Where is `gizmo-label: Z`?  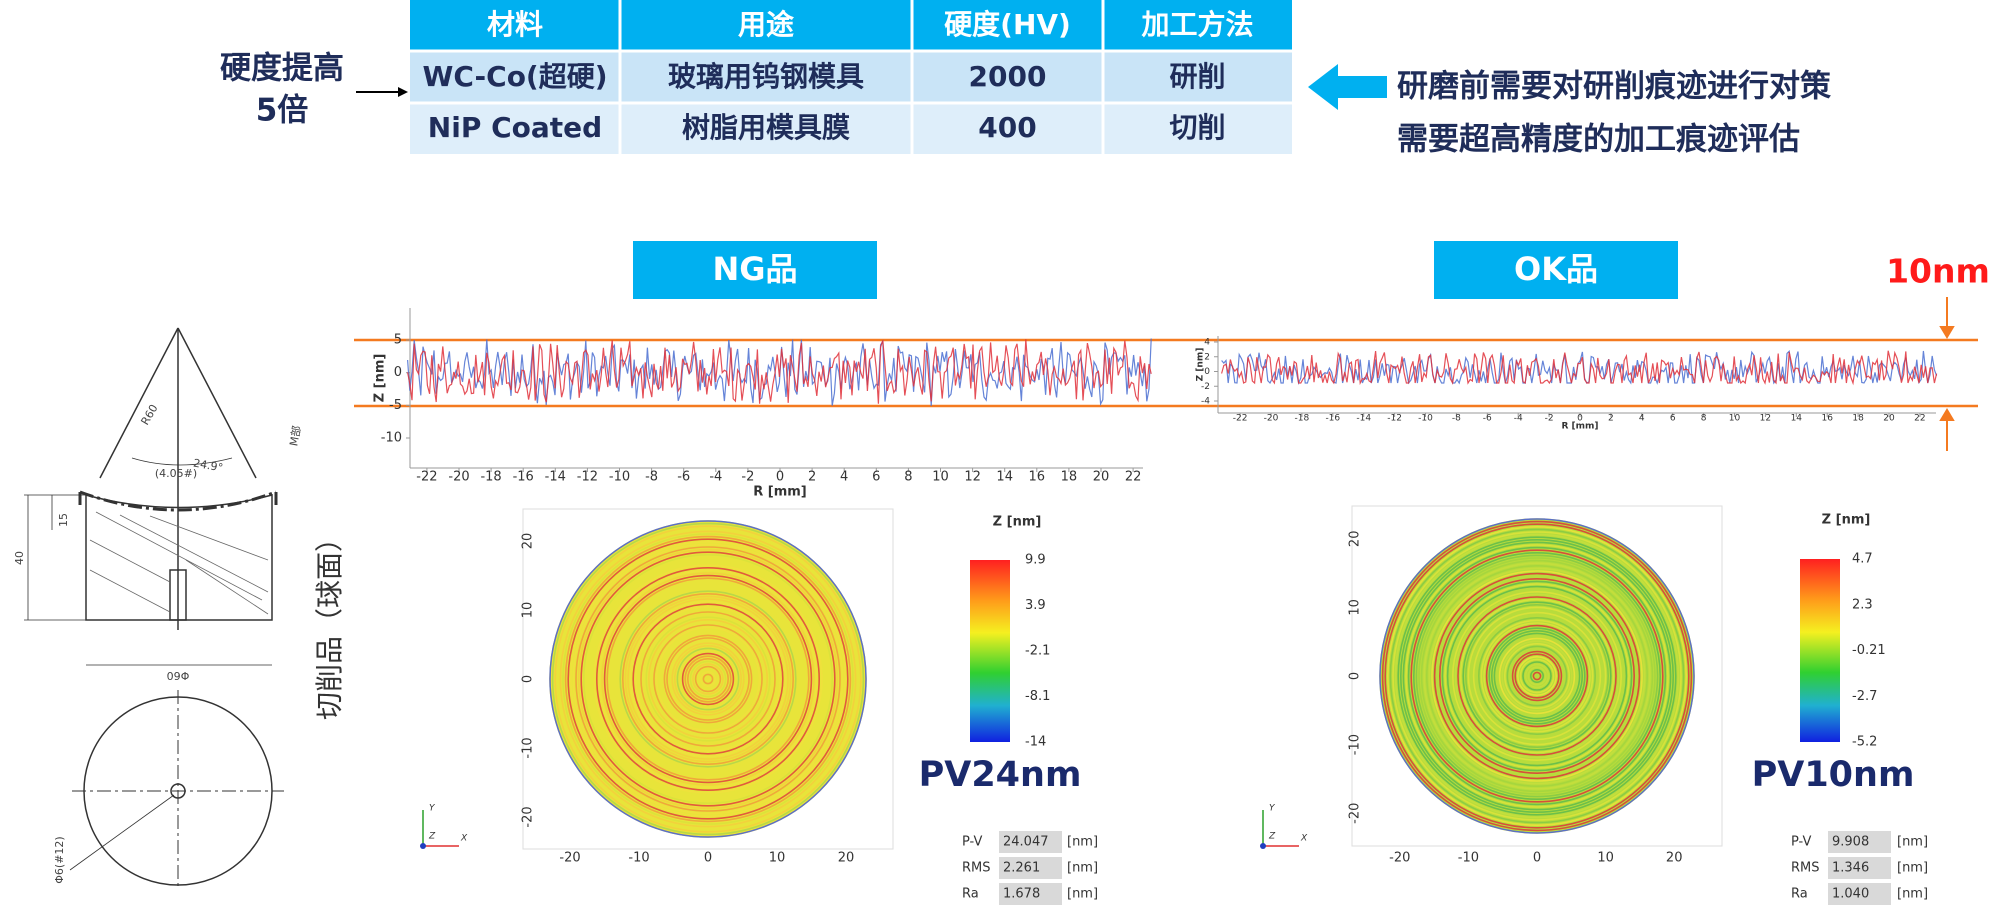
gizmo-label: Z is located at coordinates (1272, 837).